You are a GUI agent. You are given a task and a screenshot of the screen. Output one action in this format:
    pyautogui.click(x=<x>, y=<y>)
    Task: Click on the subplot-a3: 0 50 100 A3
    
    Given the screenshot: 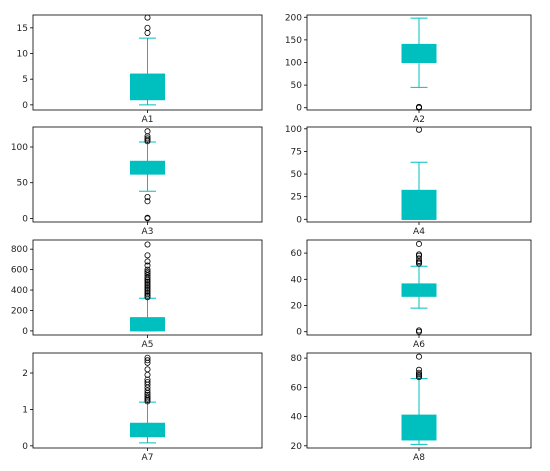 What is the action you would take?
    pyautogui.click(x=137, y=181)
    